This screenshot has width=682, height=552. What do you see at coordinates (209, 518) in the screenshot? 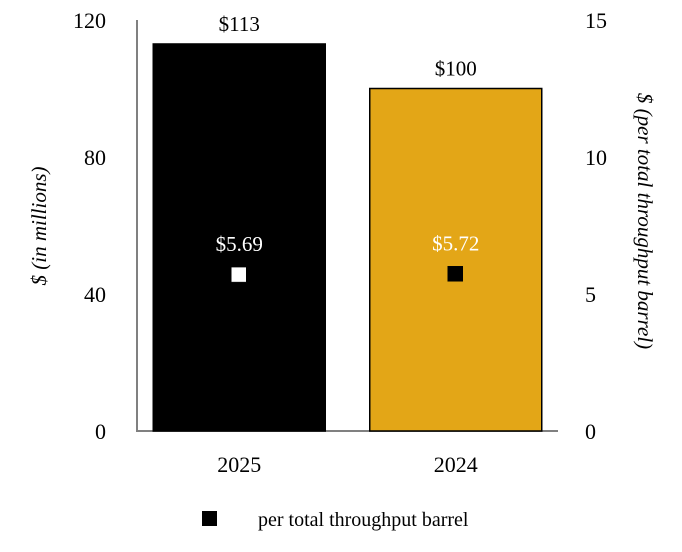
I see `legend-marker` at bounding box center [209, 518].